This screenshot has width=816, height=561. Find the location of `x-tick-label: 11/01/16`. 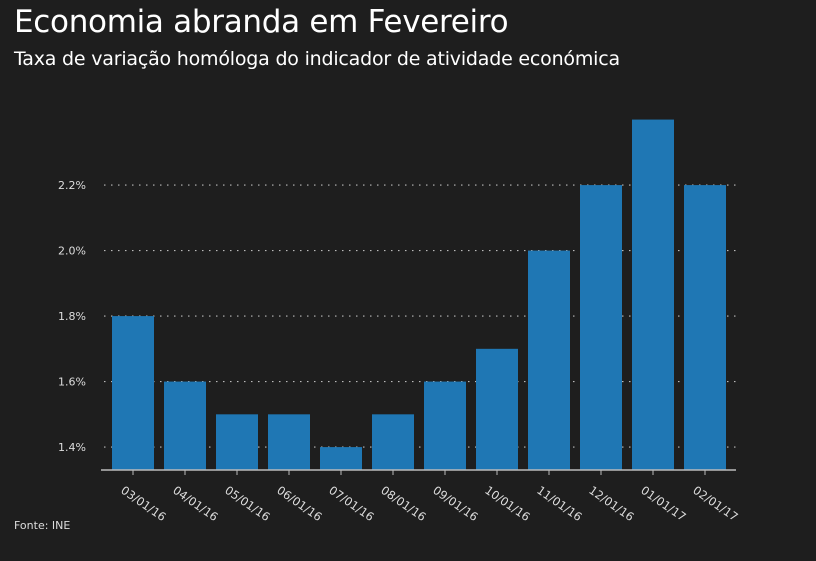

x-tick-label: 11/01/16 is located at coordinates (559, 503).